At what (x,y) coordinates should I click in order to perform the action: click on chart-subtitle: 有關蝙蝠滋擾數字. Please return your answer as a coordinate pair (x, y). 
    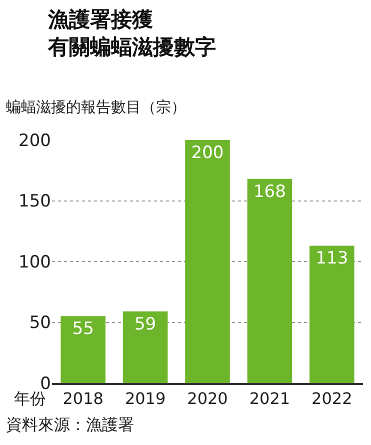
    Looking at the image, I should click on (131, 47).